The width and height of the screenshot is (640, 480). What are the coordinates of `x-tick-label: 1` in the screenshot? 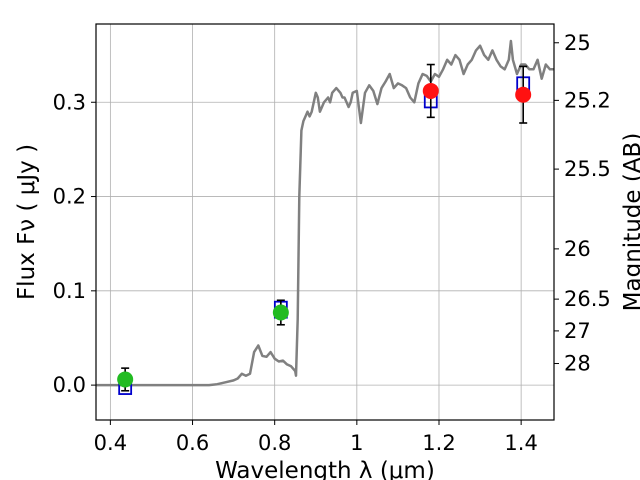 It's located at (356, 443).